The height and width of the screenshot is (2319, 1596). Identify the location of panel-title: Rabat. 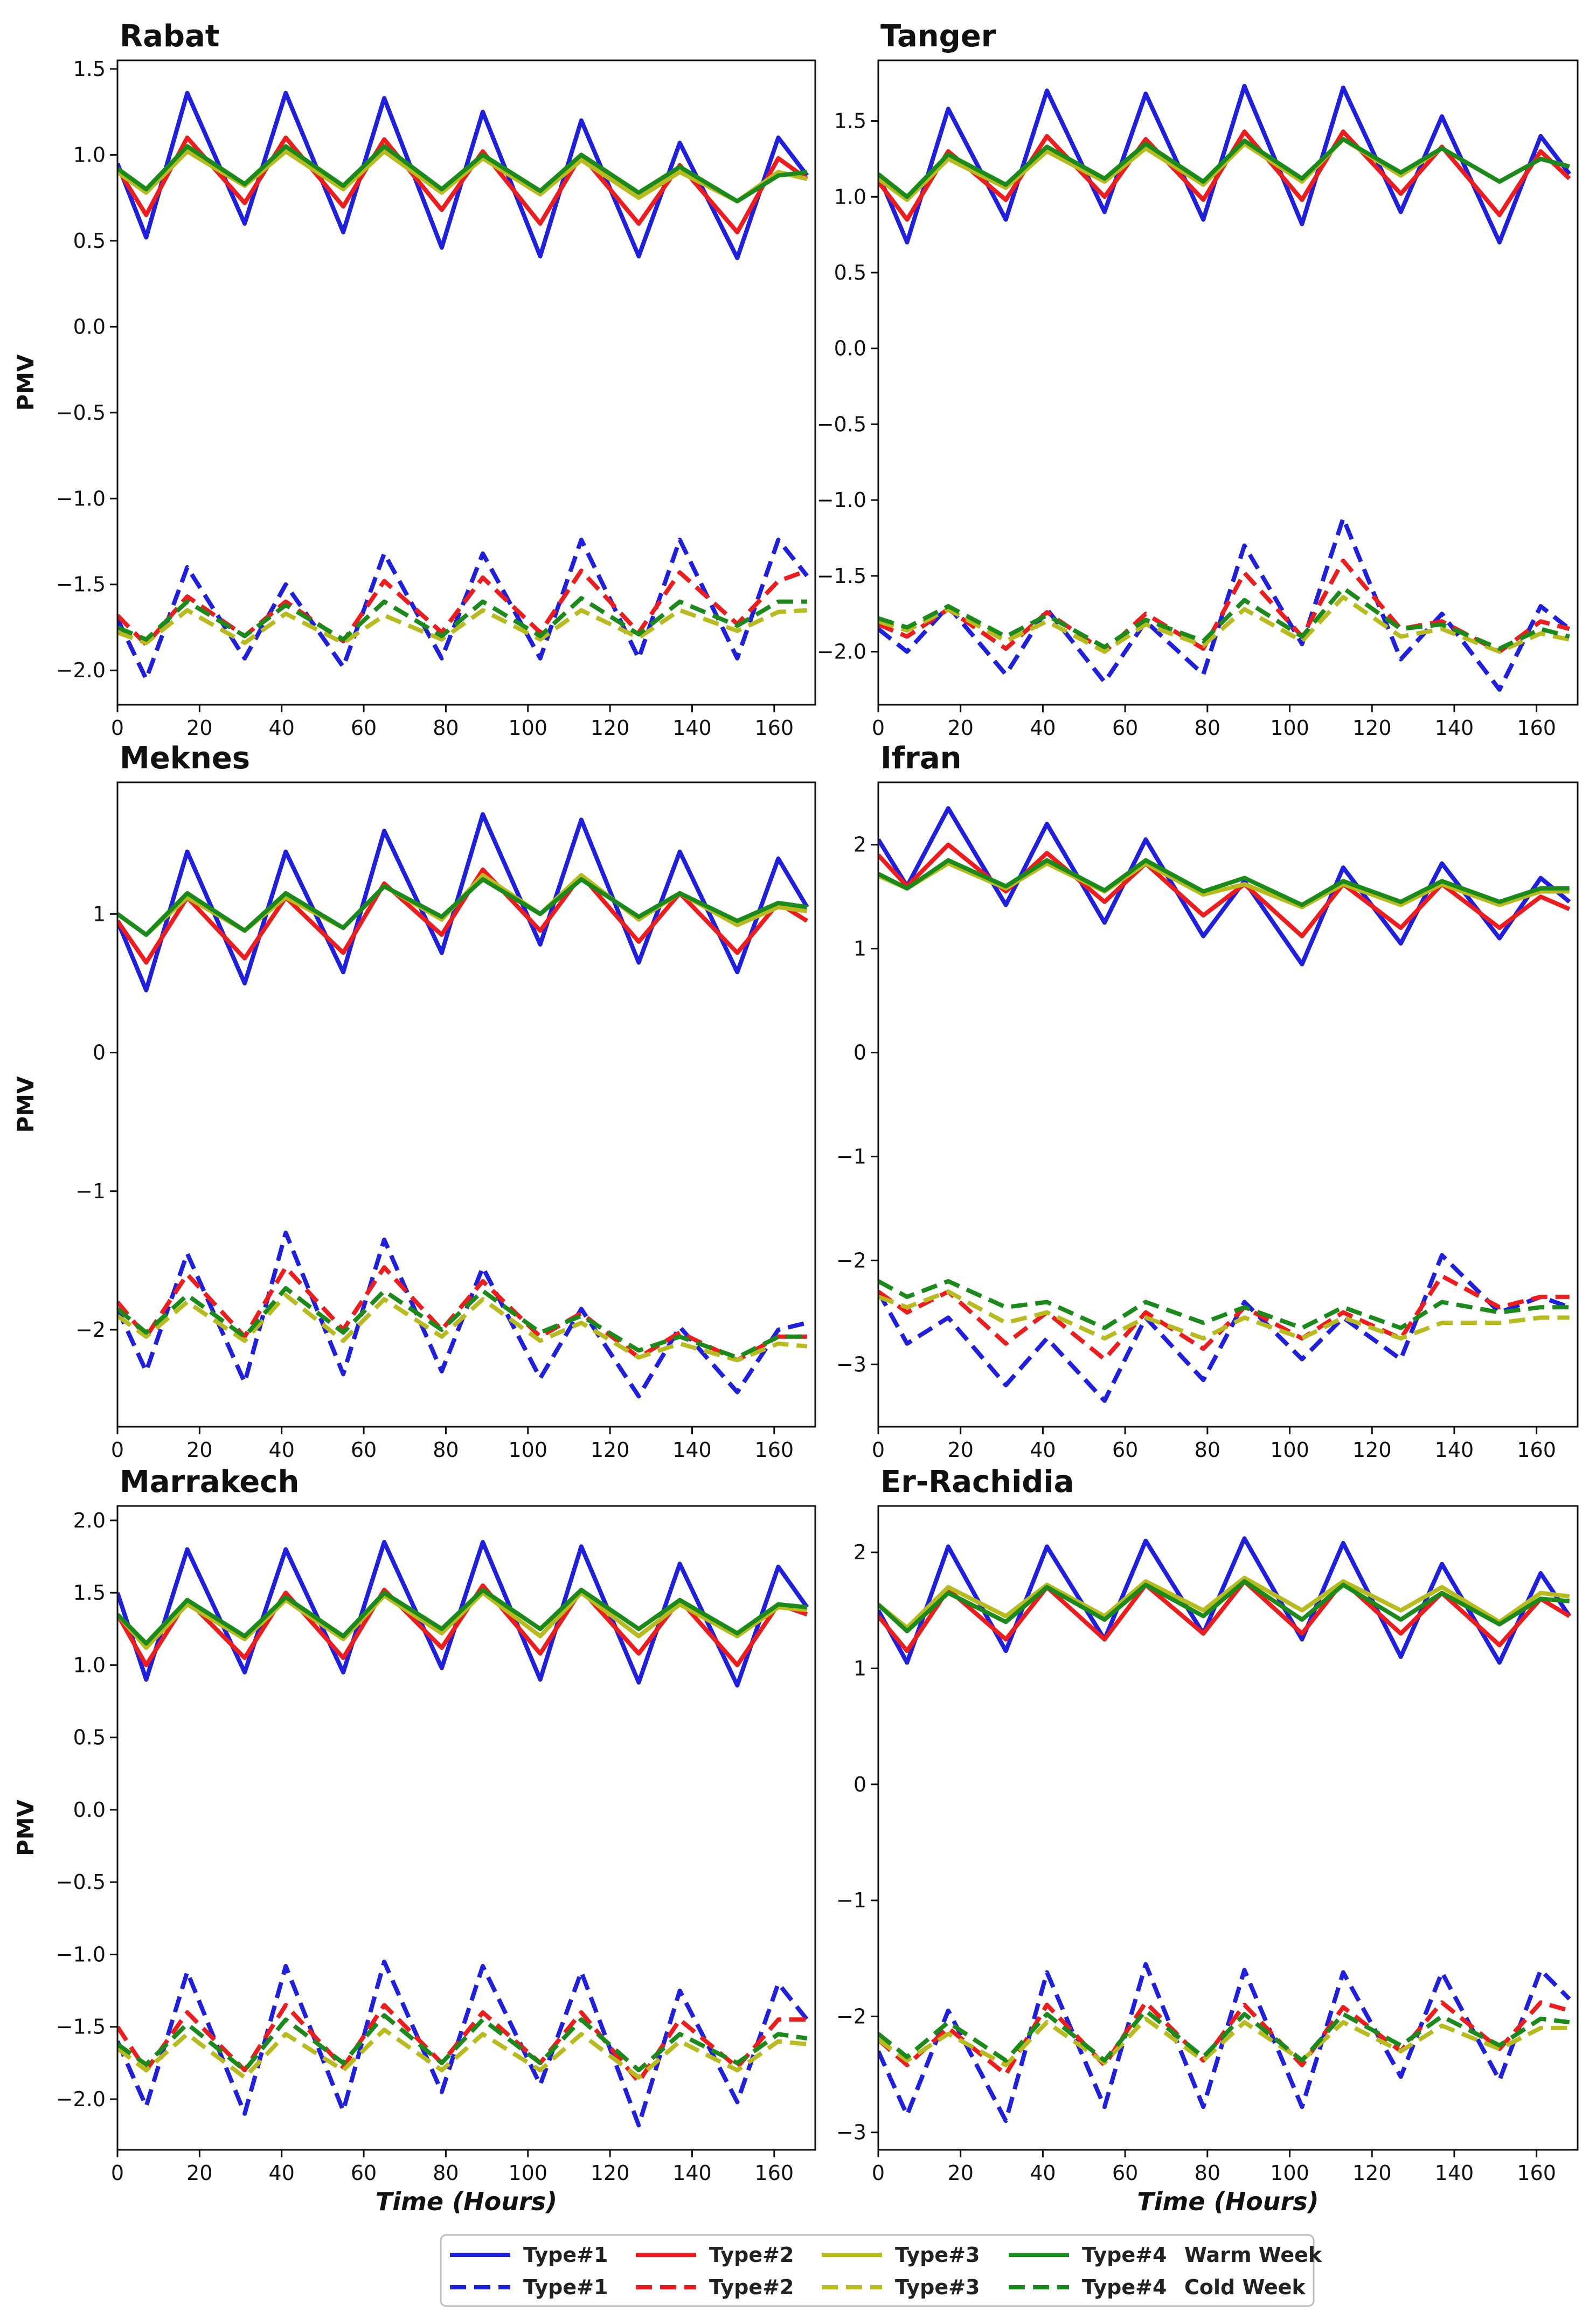
(170, 36).